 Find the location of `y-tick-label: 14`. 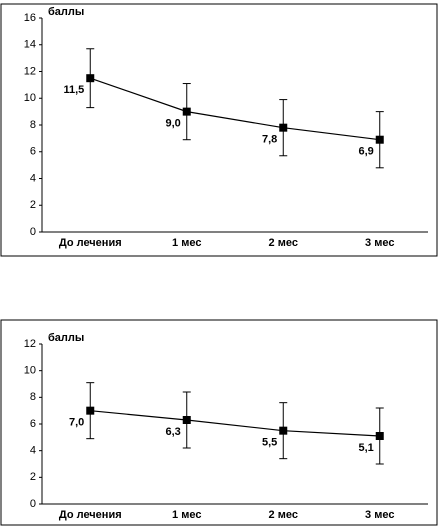

y-tick-label: 14 is located at coordinates (30, 45).